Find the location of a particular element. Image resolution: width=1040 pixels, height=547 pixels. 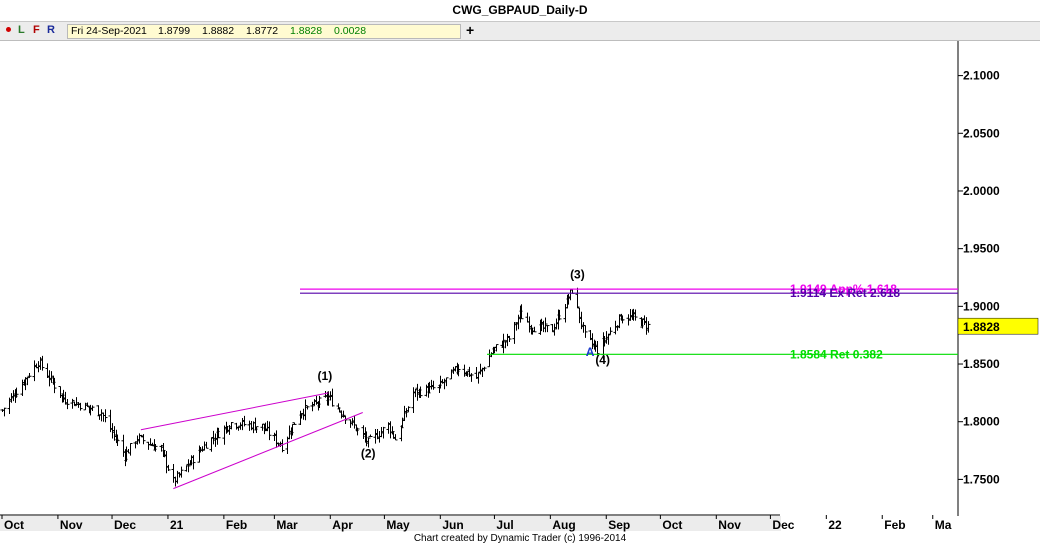

x-tick-label: Jul is located at coordinates (504, 525).